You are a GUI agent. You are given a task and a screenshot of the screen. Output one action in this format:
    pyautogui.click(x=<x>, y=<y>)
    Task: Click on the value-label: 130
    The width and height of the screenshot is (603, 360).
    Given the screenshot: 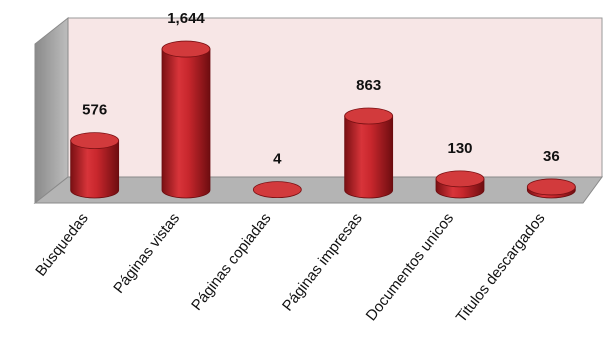 What is the action you would take?
    pyautogui.click(x=459, y=148)
    